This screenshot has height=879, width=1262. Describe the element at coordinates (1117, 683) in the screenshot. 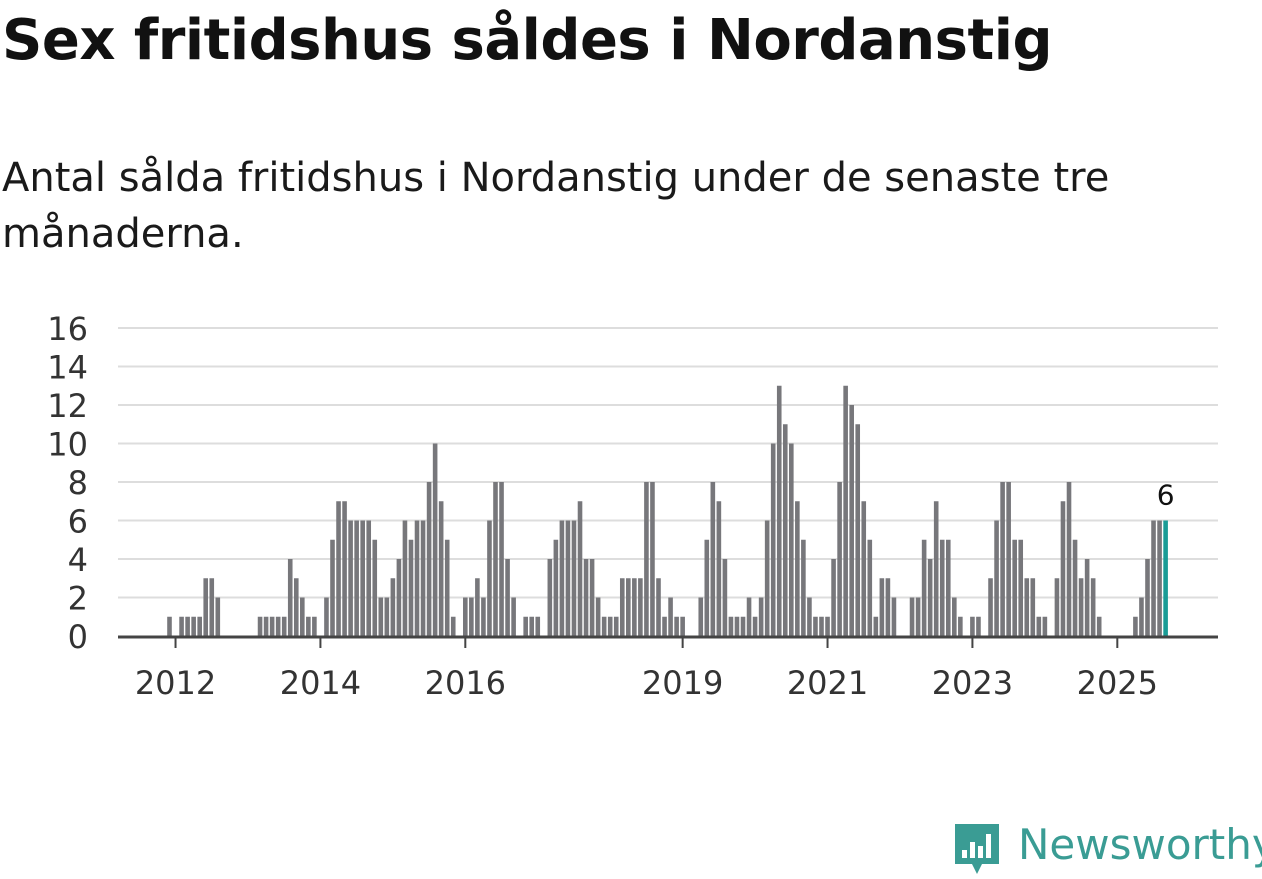

I see `x-tick-label: 2025` at that location.